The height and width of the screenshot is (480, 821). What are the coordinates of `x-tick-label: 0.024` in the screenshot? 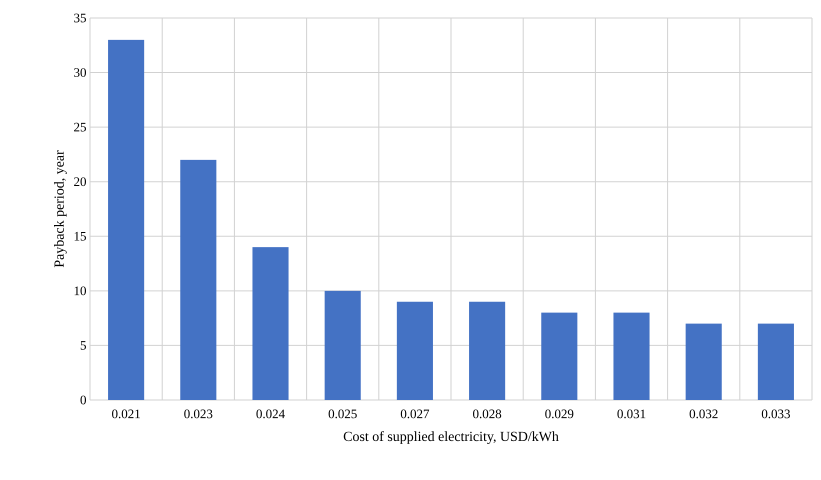 It's located at (270, 414).